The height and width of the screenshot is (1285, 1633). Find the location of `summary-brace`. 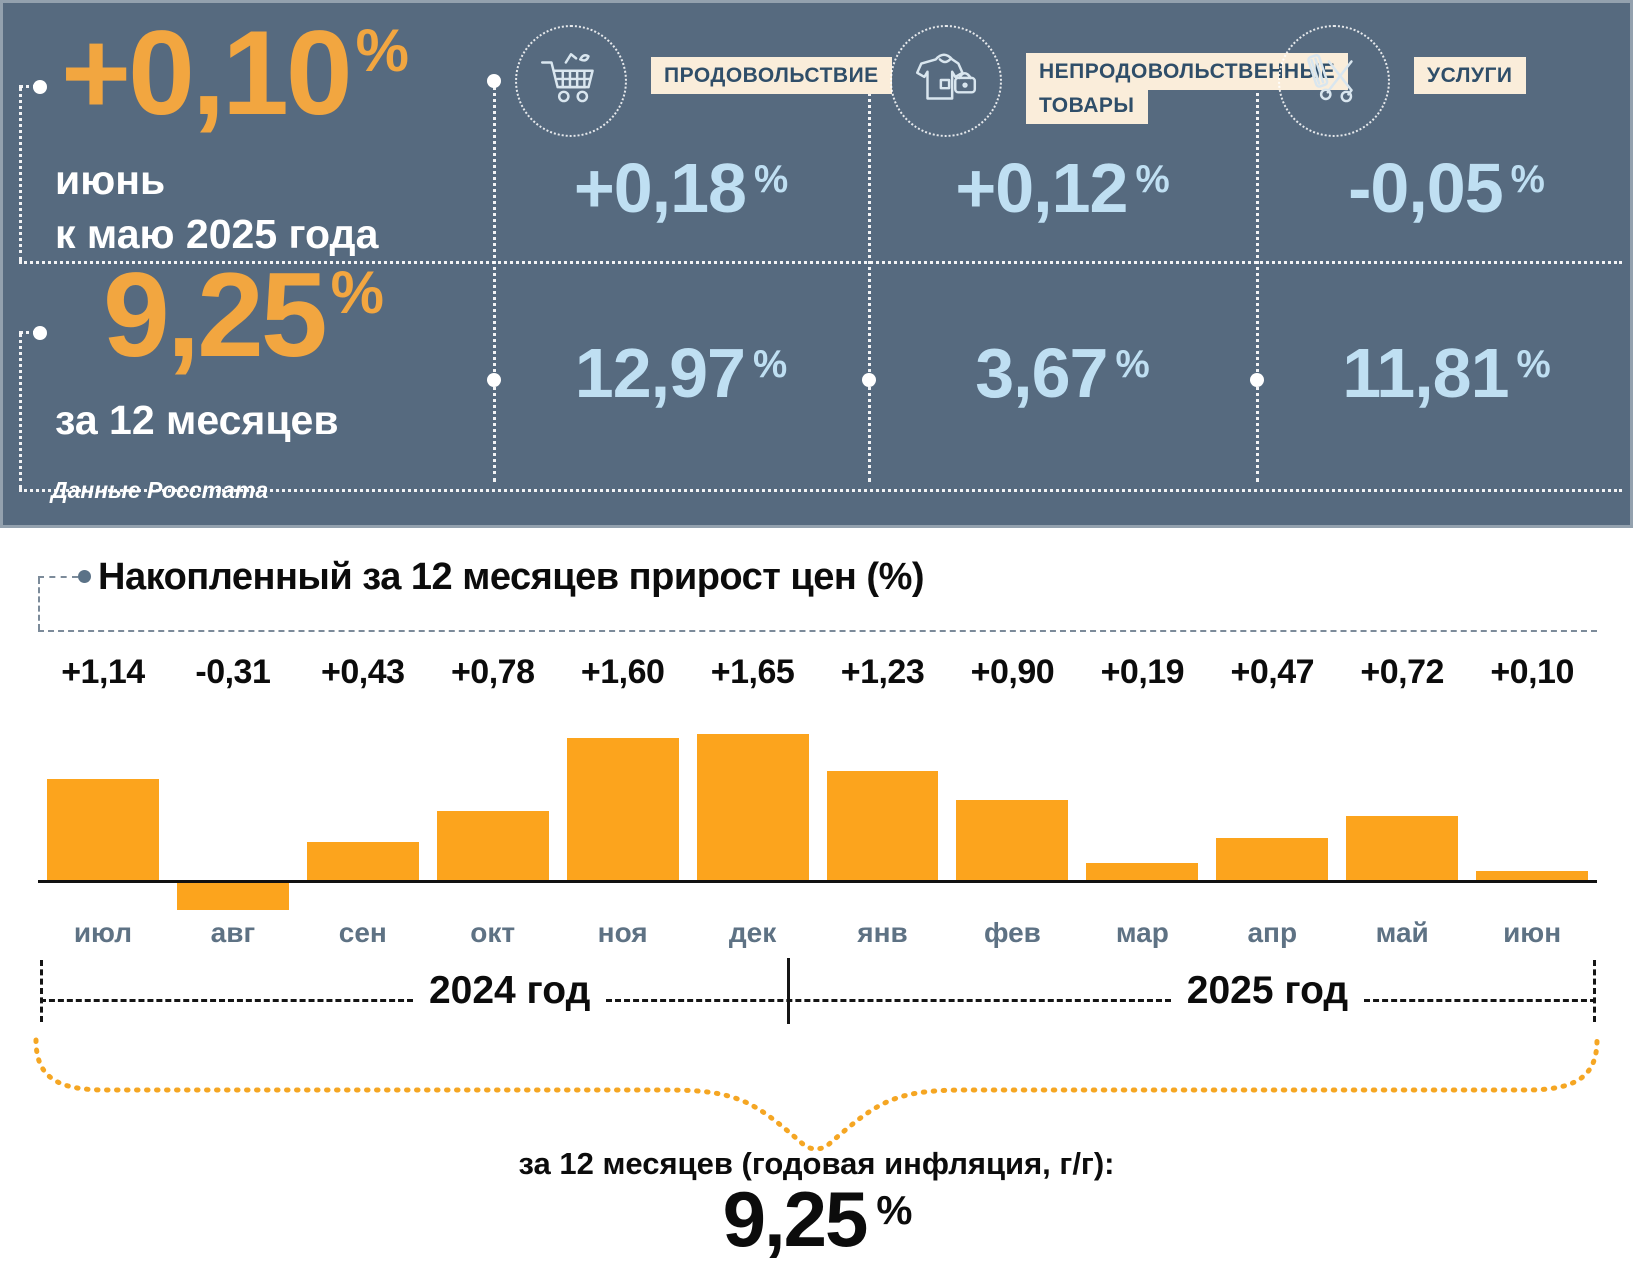

summary-brace is located at coordinates (816, 1094).